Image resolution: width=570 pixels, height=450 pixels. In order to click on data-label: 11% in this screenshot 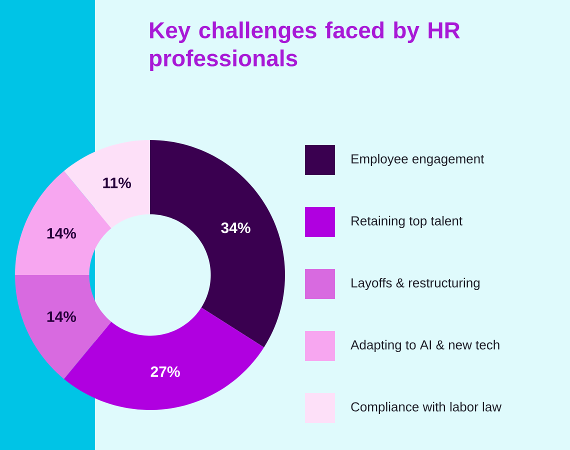, I will do `click(117, 183)`.